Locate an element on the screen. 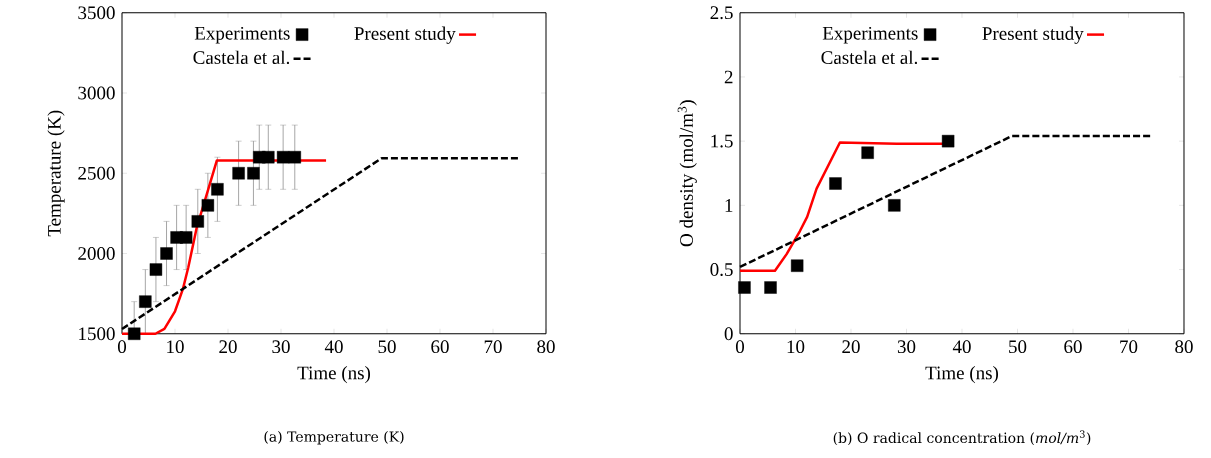  y-tick-label: 1500 is located at coordinates (97, 334).